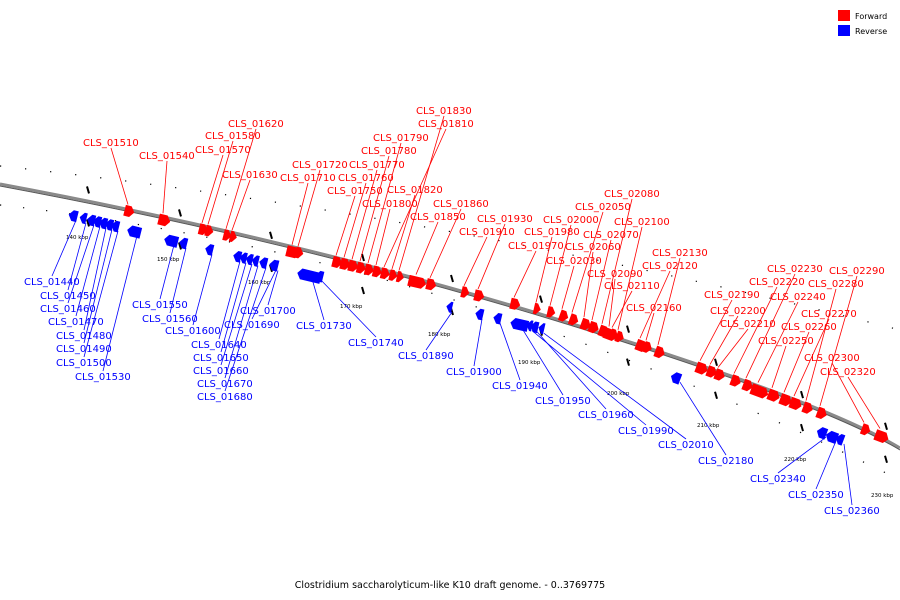 This screenshot has width=900, height=600. I want to click on gene-label: CLS_01570, so click(223, 150).